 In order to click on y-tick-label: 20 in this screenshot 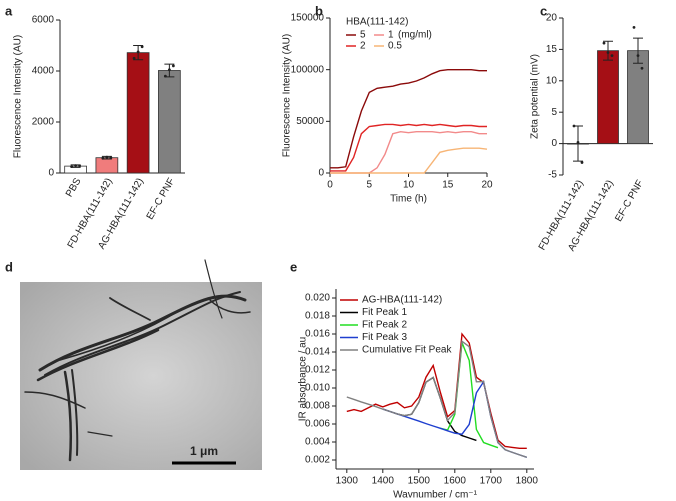, I will do `click(552, 18)`.